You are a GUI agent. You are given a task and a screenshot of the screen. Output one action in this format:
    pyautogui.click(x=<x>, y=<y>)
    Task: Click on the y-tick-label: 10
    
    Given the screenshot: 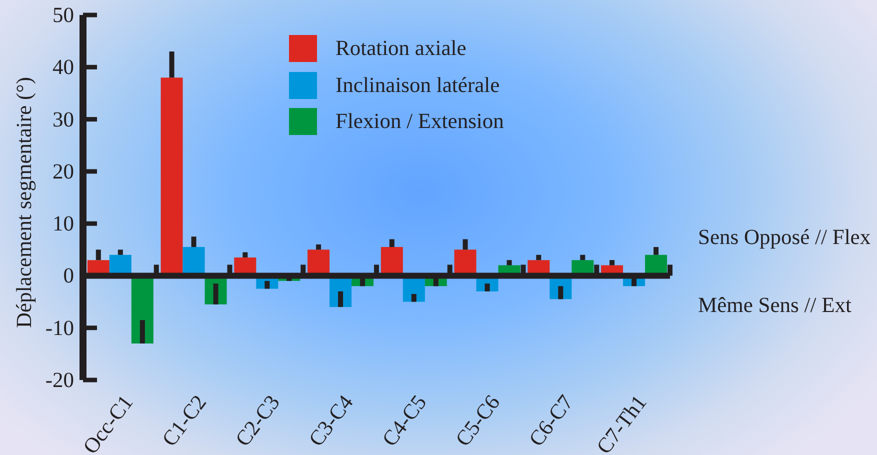 What is the action you would take?
    pyautogui.click(x=63, y=224)
    